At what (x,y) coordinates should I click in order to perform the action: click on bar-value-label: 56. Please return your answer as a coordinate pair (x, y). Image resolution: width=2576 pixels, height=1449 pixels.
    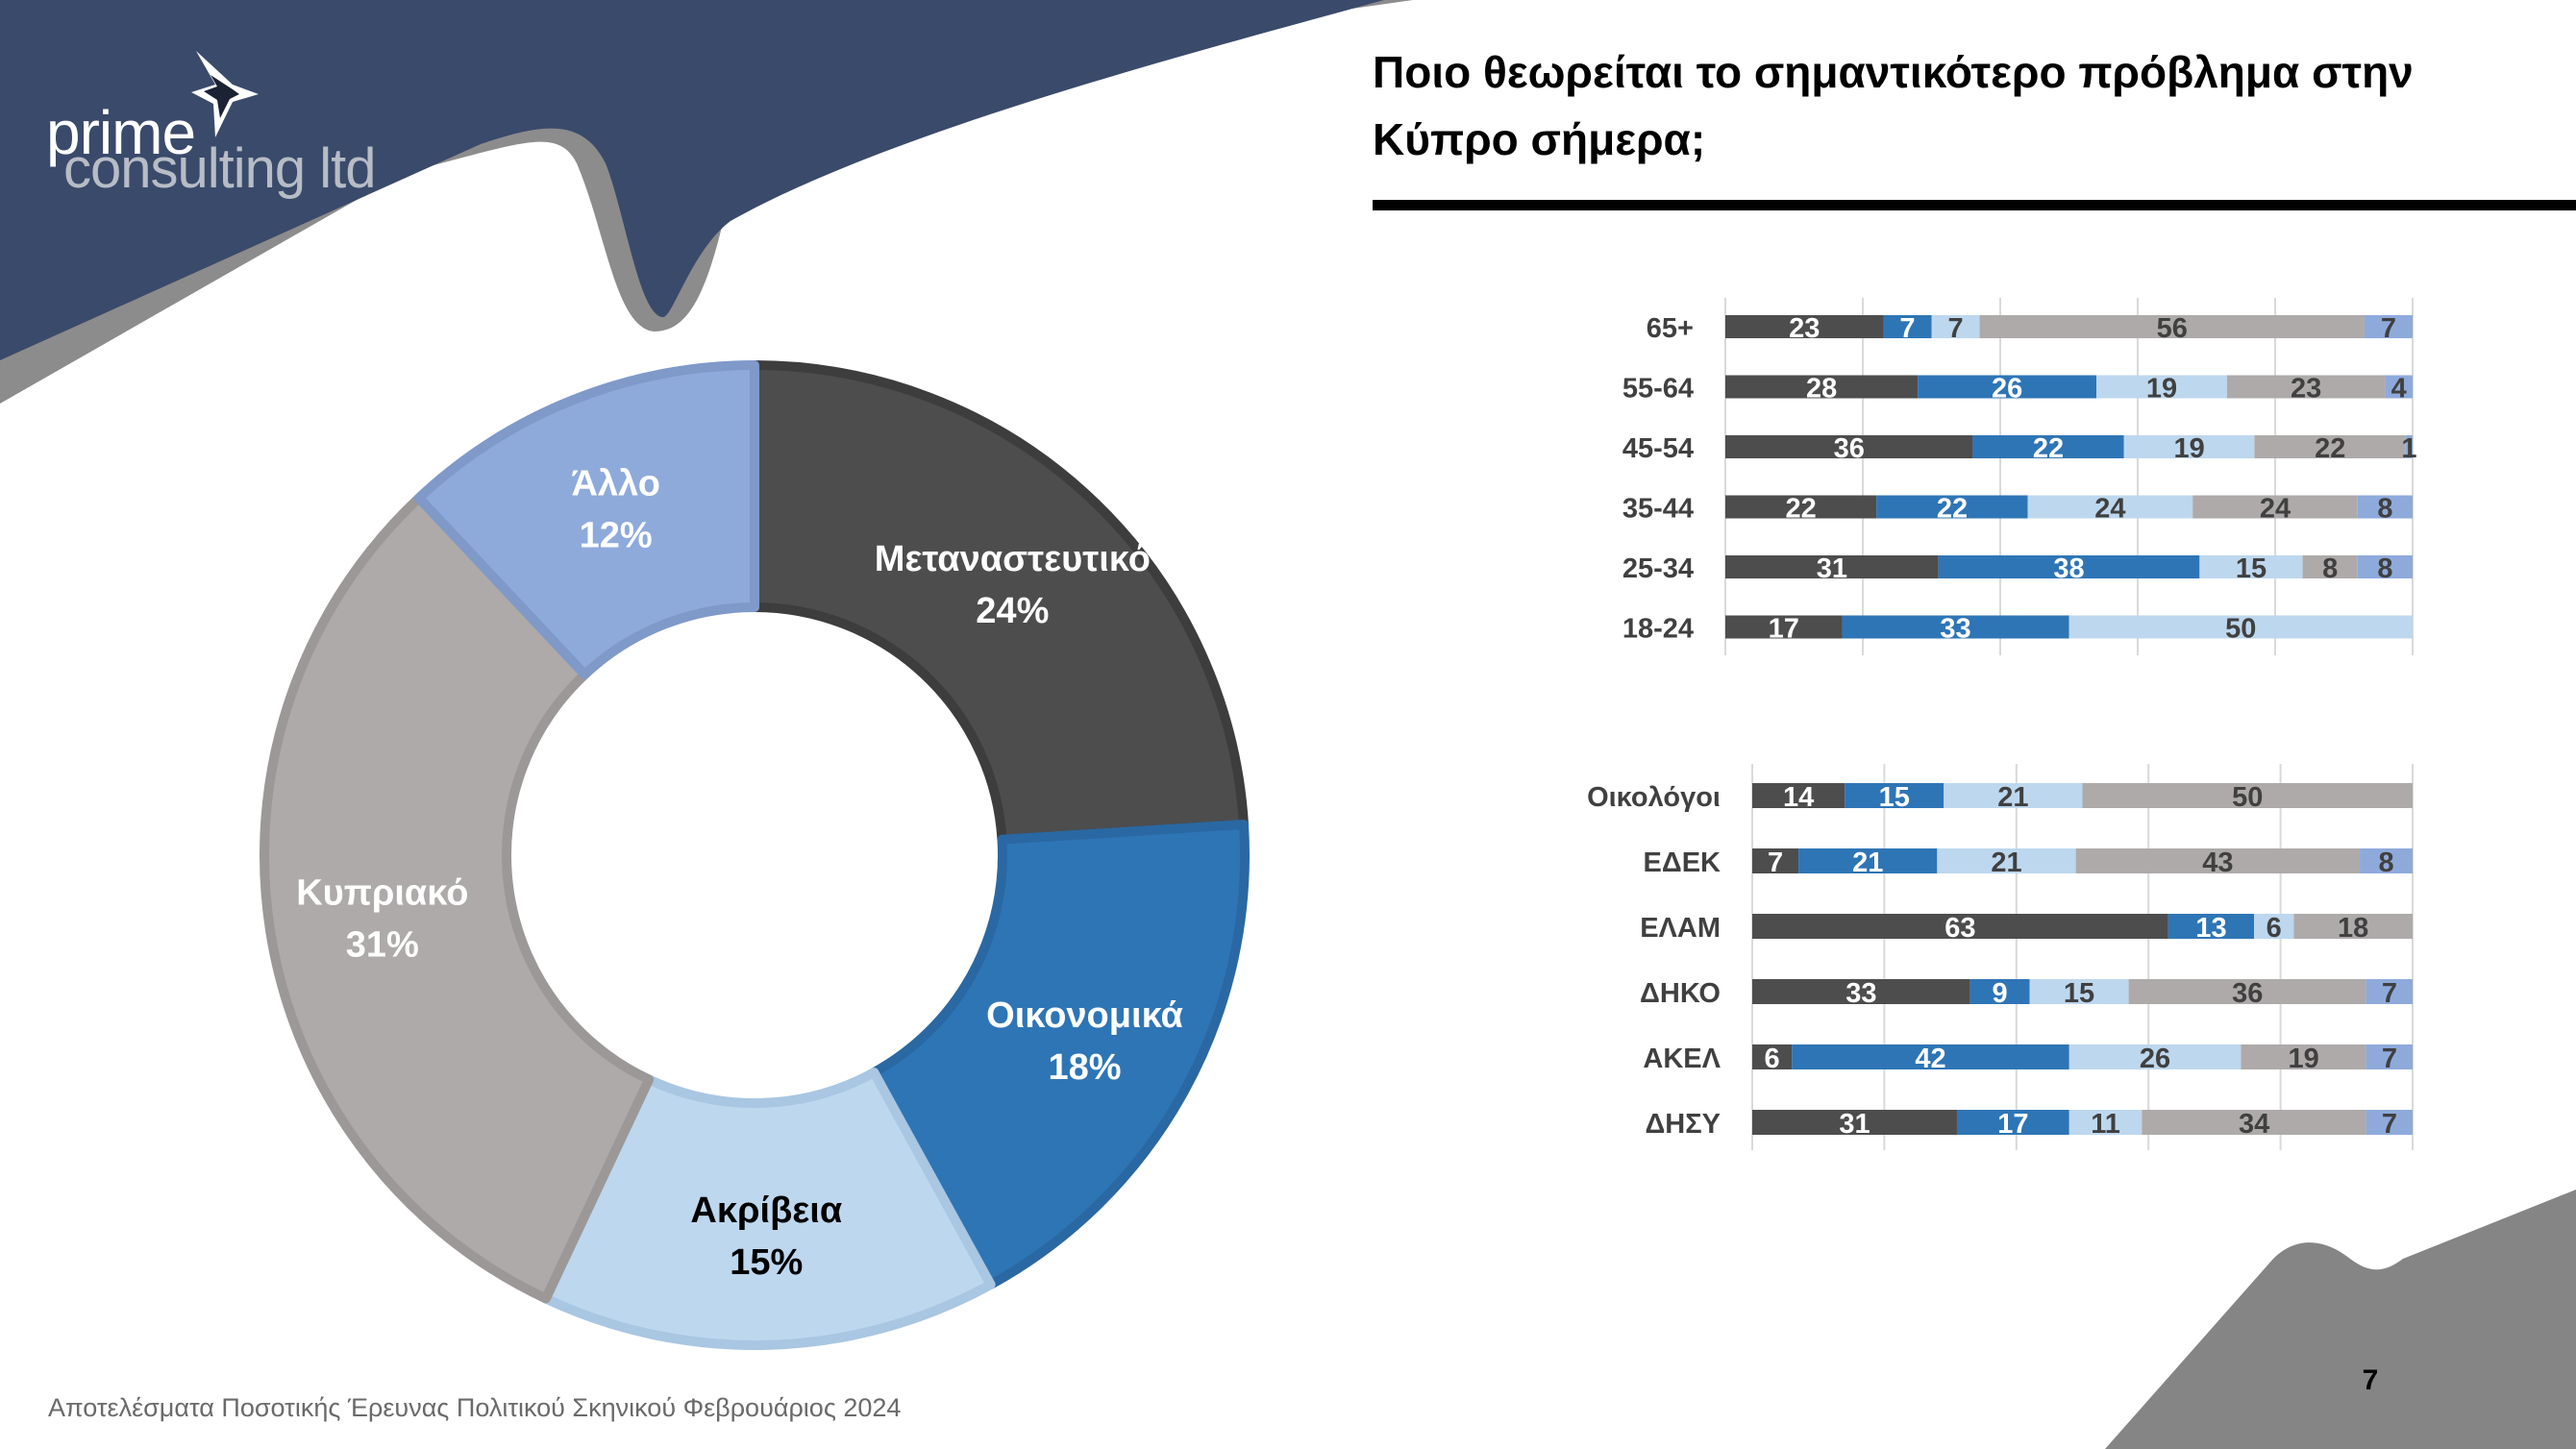
    Looking at the image, I should click on (2173, 328).